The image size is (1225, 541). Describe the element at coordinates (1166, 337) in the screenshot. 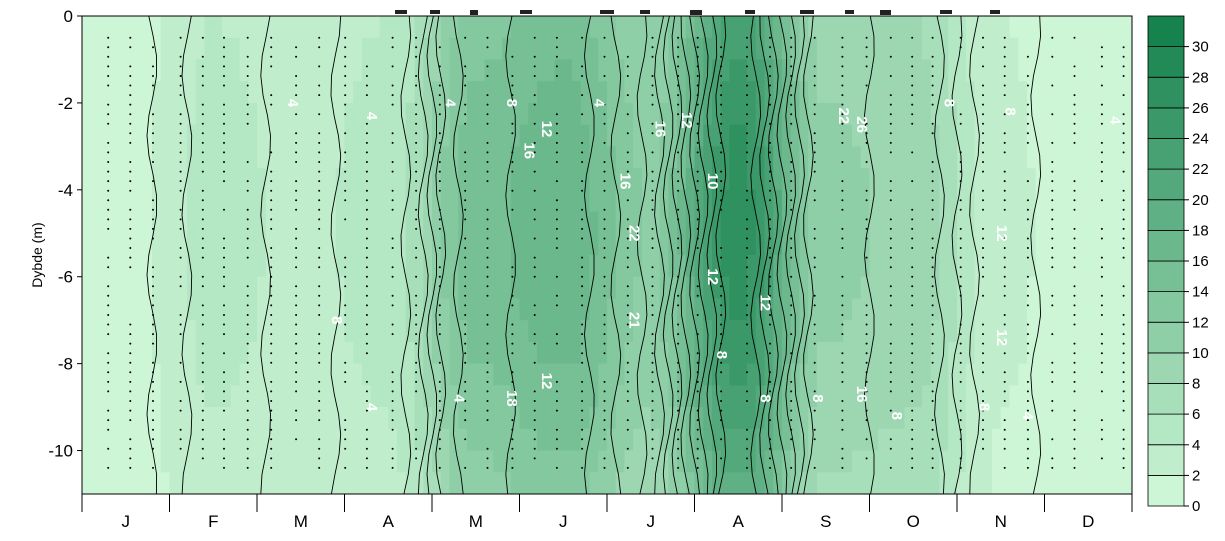

I see `colorbar-swatch` at that location.